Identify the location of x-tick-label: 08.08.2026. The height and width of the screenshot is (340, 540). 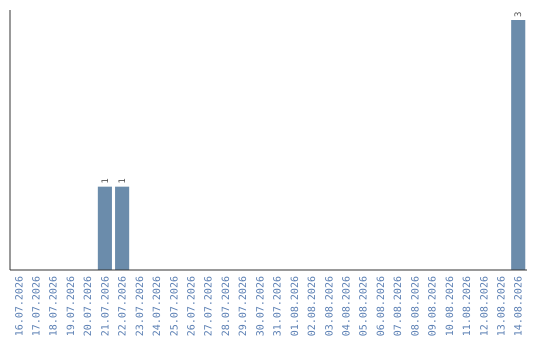
(416, 306).